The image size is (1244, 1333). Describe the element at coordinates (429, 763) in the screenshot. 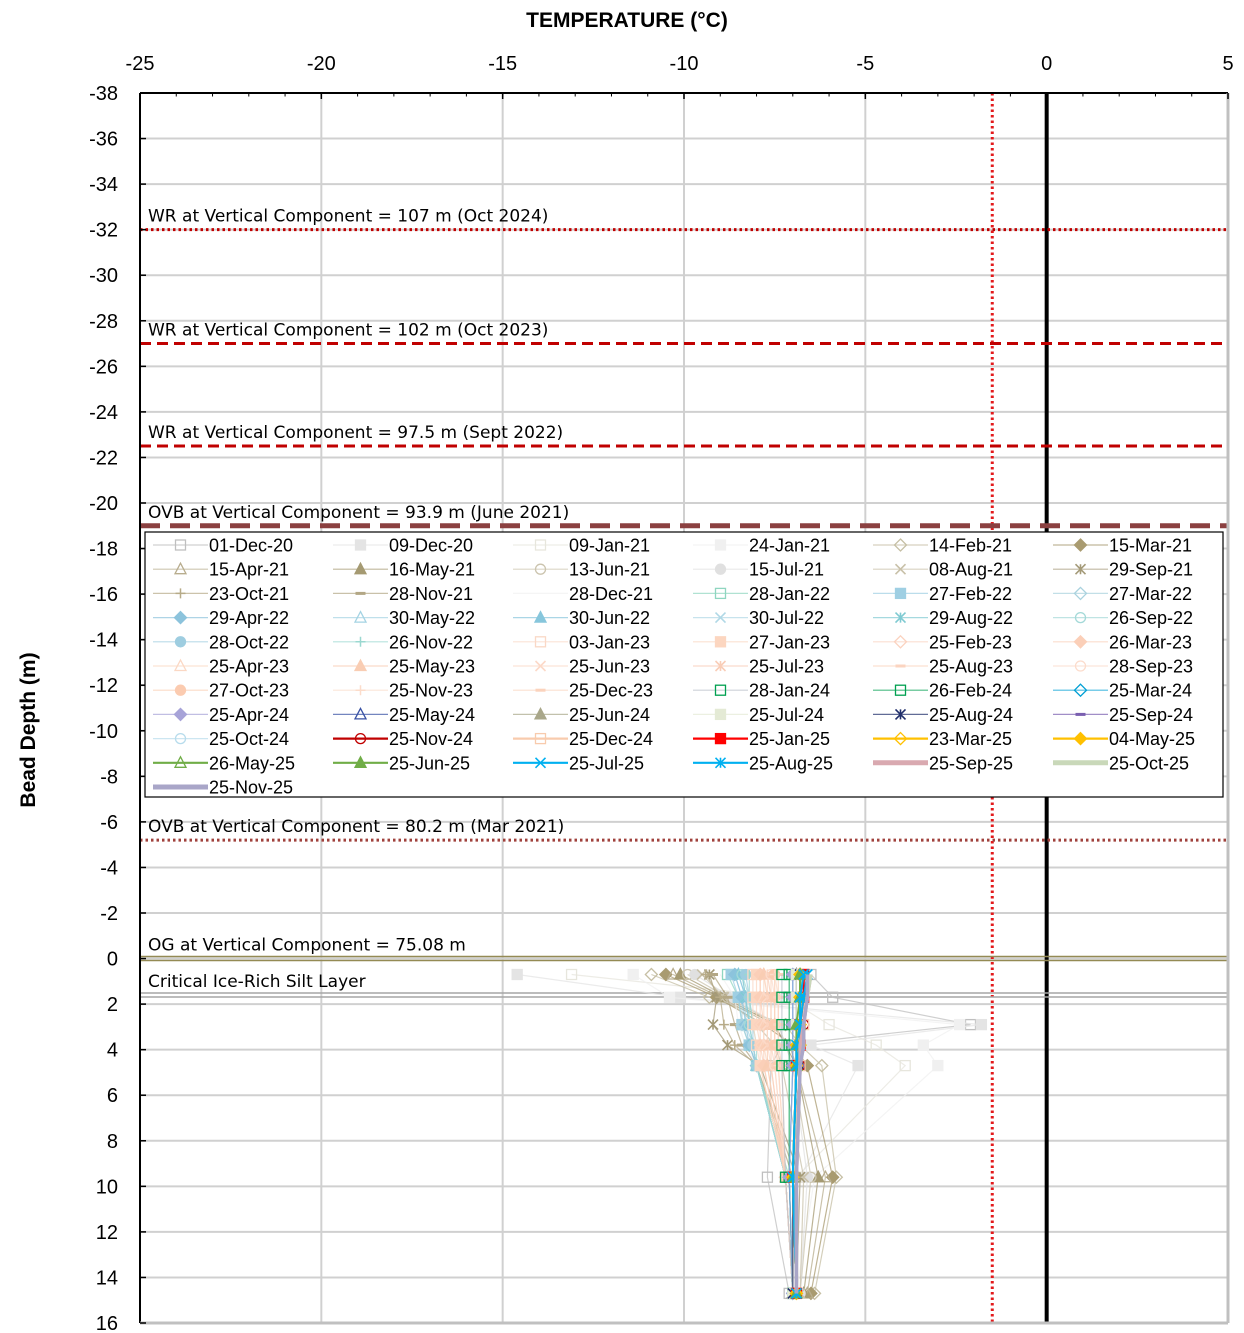

I see `legend-entry-label: 25-Jun-25` at that location.